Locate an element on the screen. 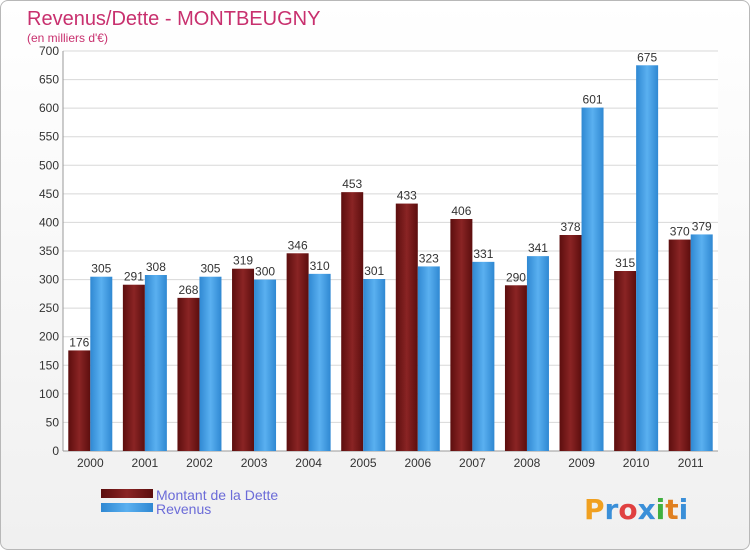 This screenshot has width=750, height=550. legend-label-dette: Montant de la Dette is located at coordinates (217, 495).